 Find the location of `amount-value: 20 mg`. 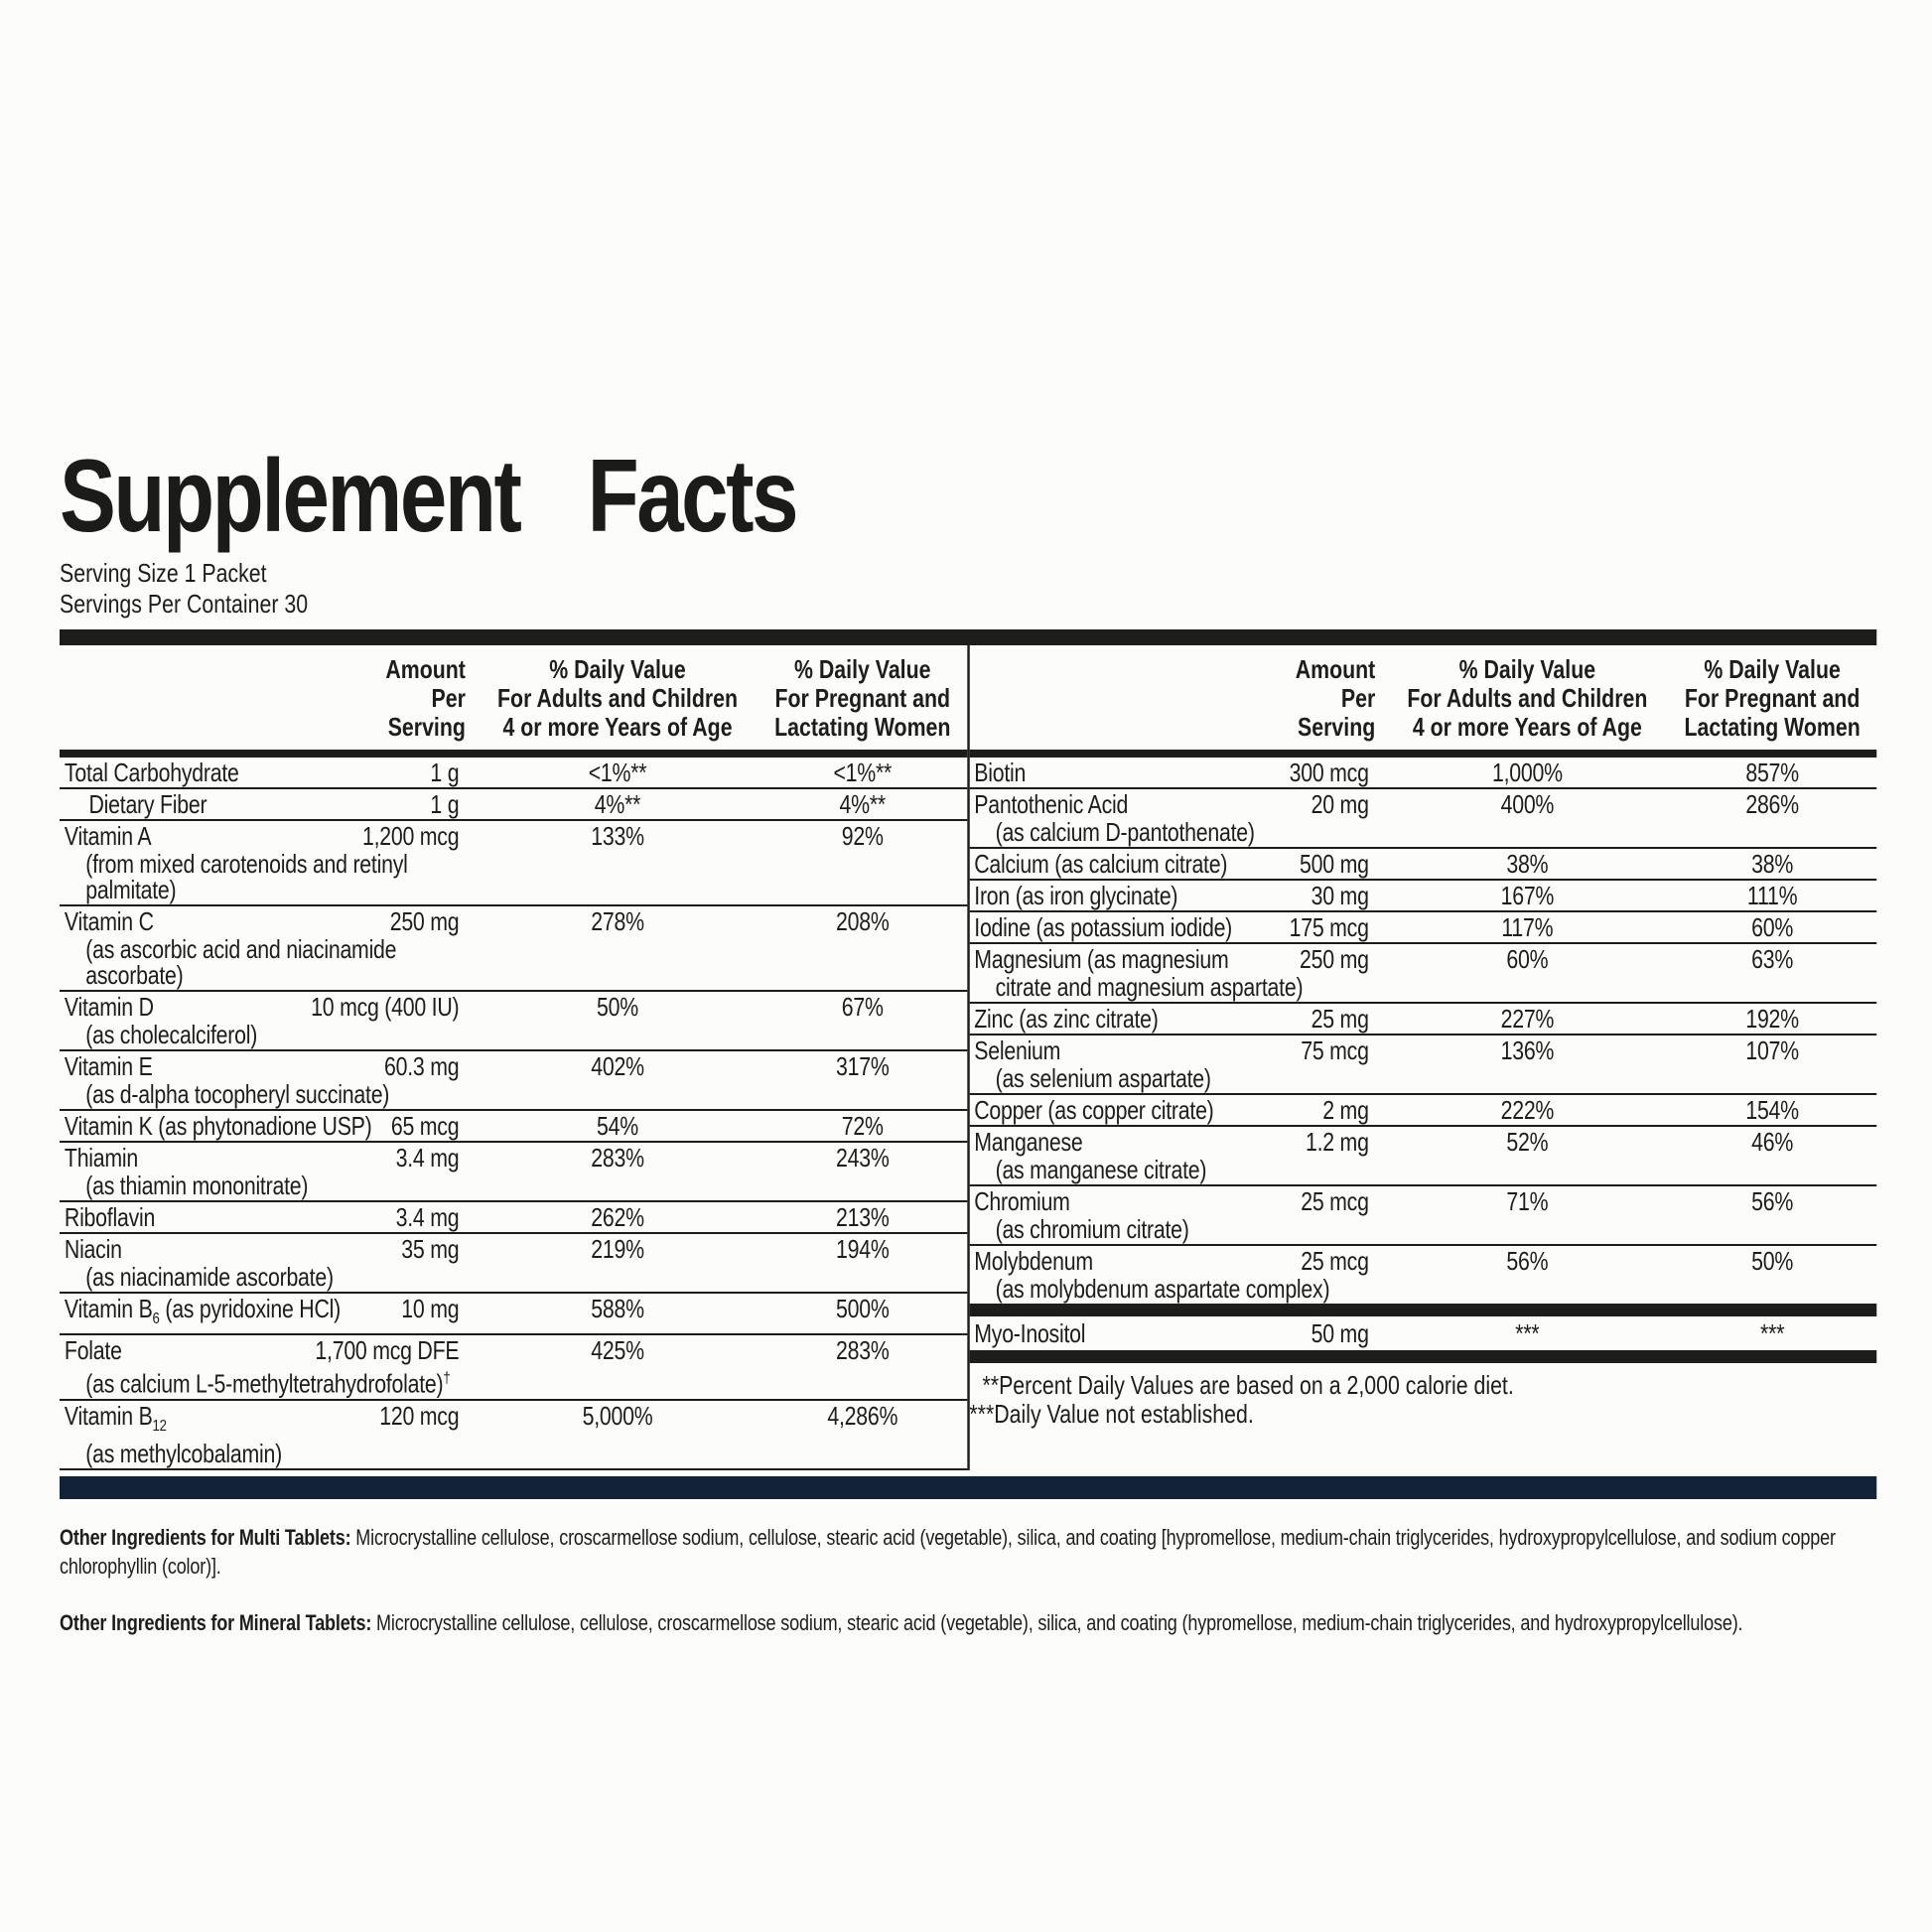

amount-value: 20 mg is located at coordinates (1340, 804).